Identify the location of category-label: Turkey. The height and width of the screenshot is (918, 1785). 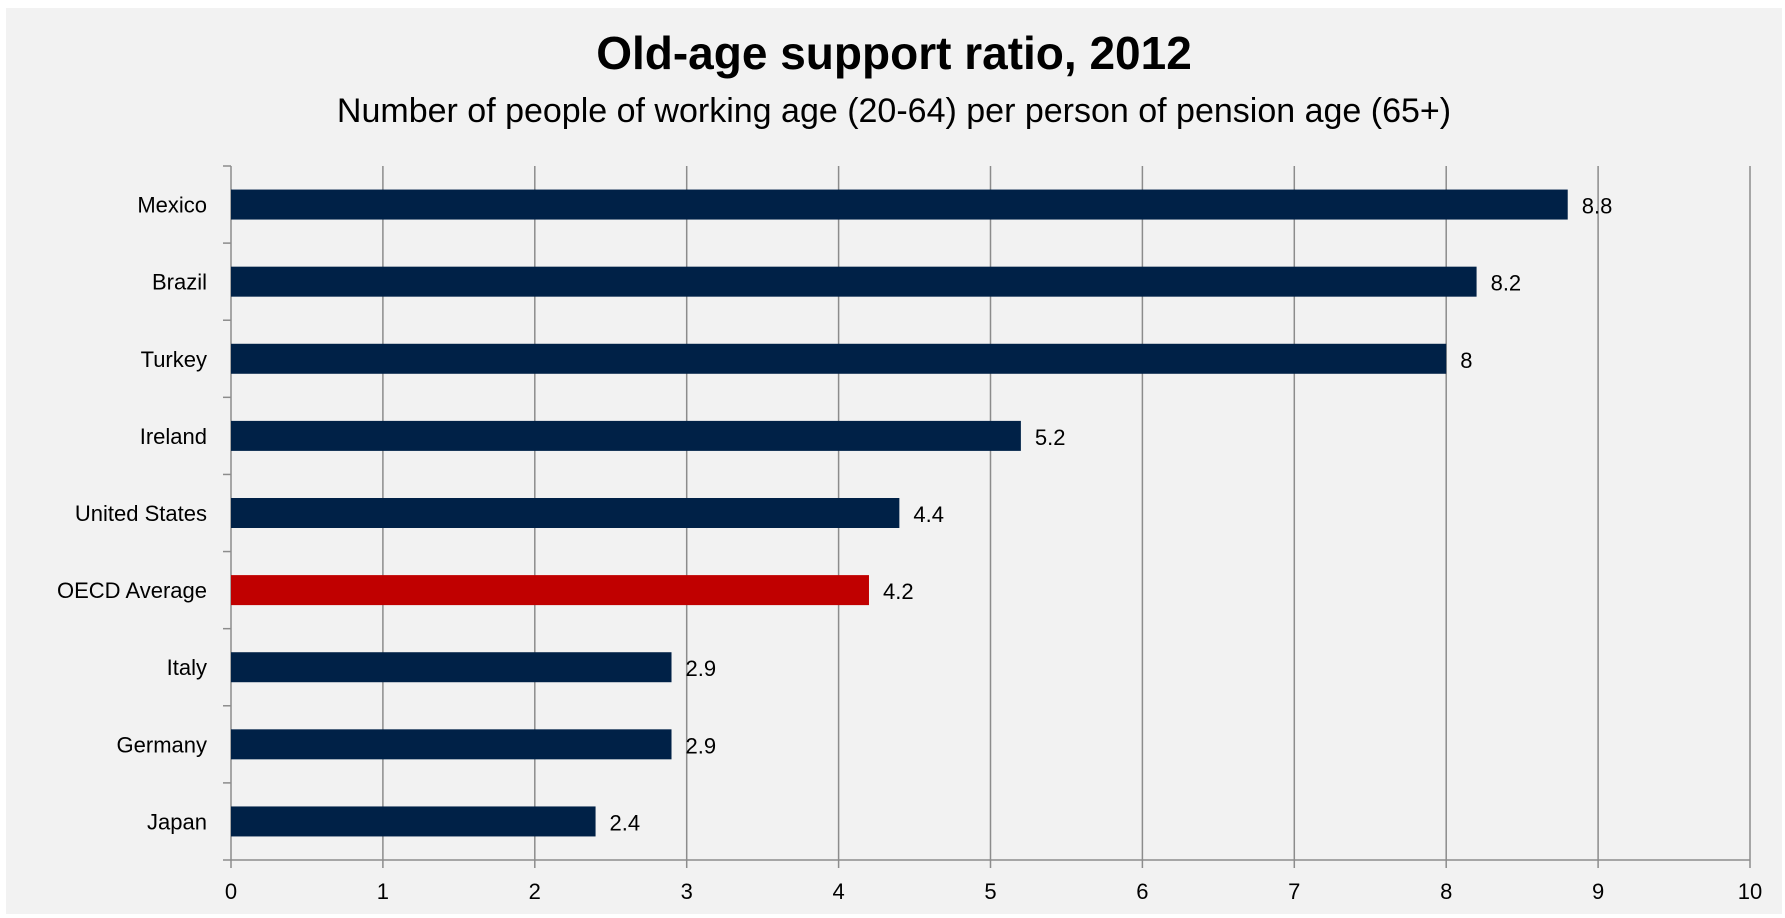
(174, 359).